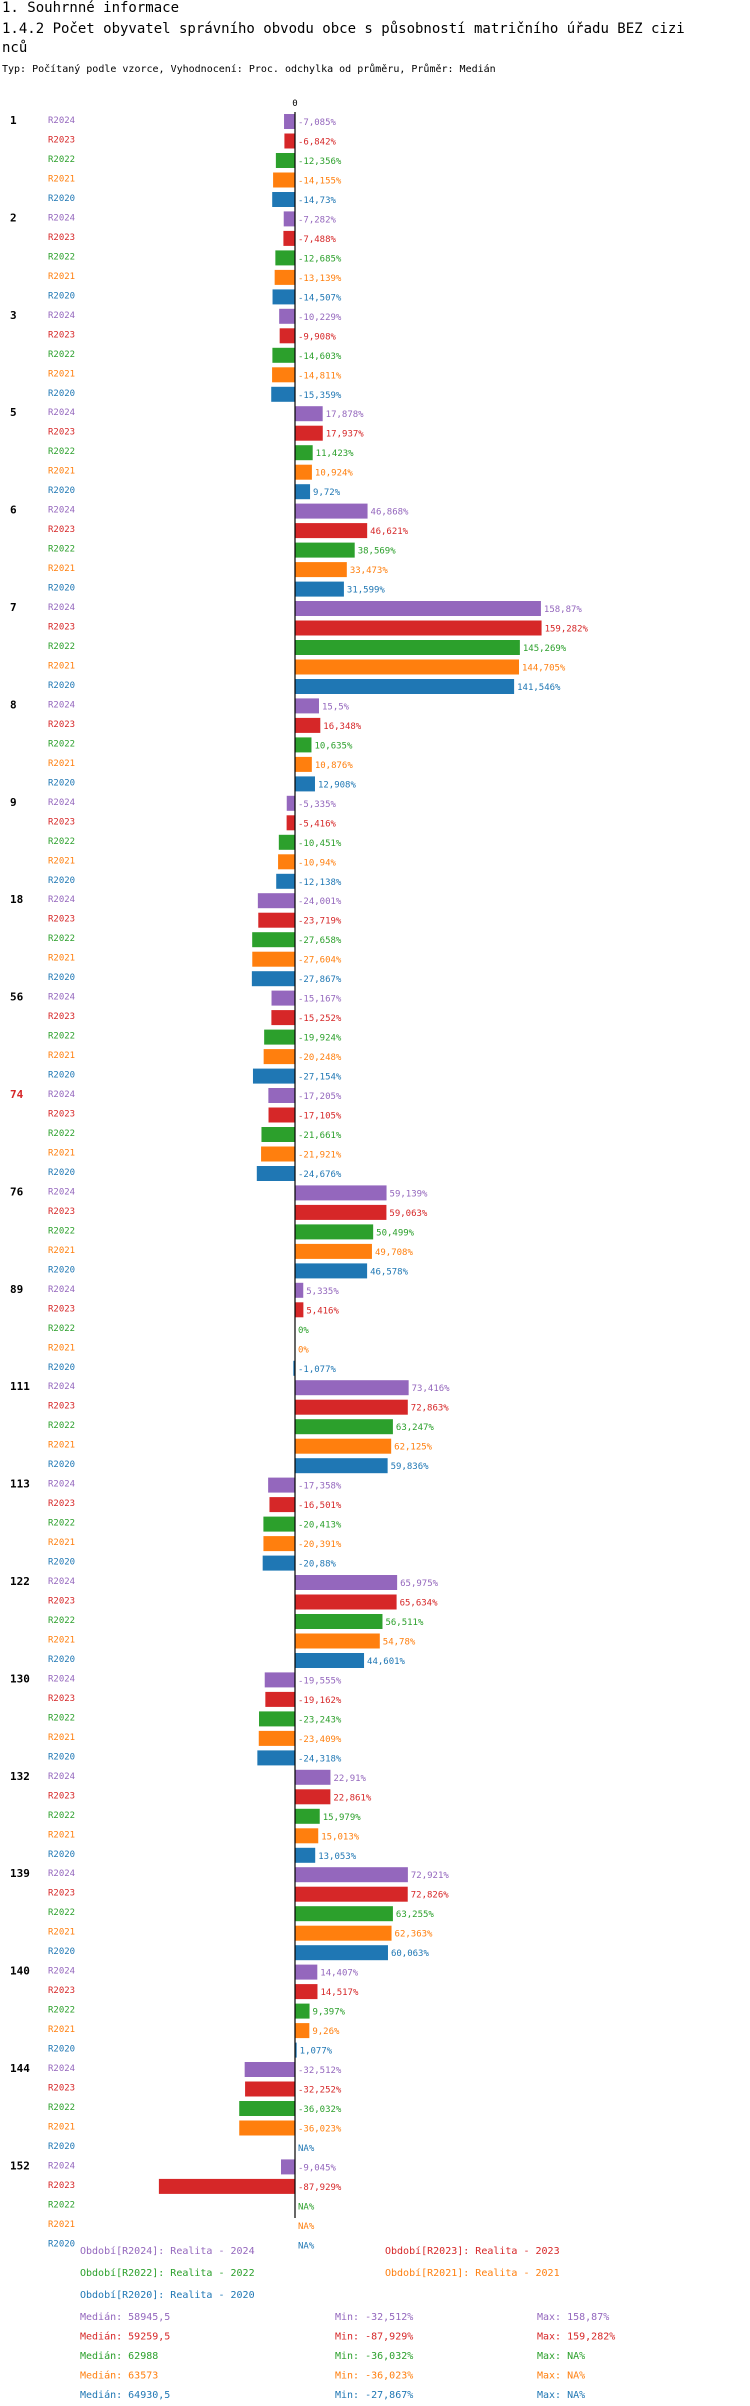  Describe the element at coordinates (167, 2273) in the screenshot. I see `legend-entry: Období[R2022]: Realita - 2022` at that location.